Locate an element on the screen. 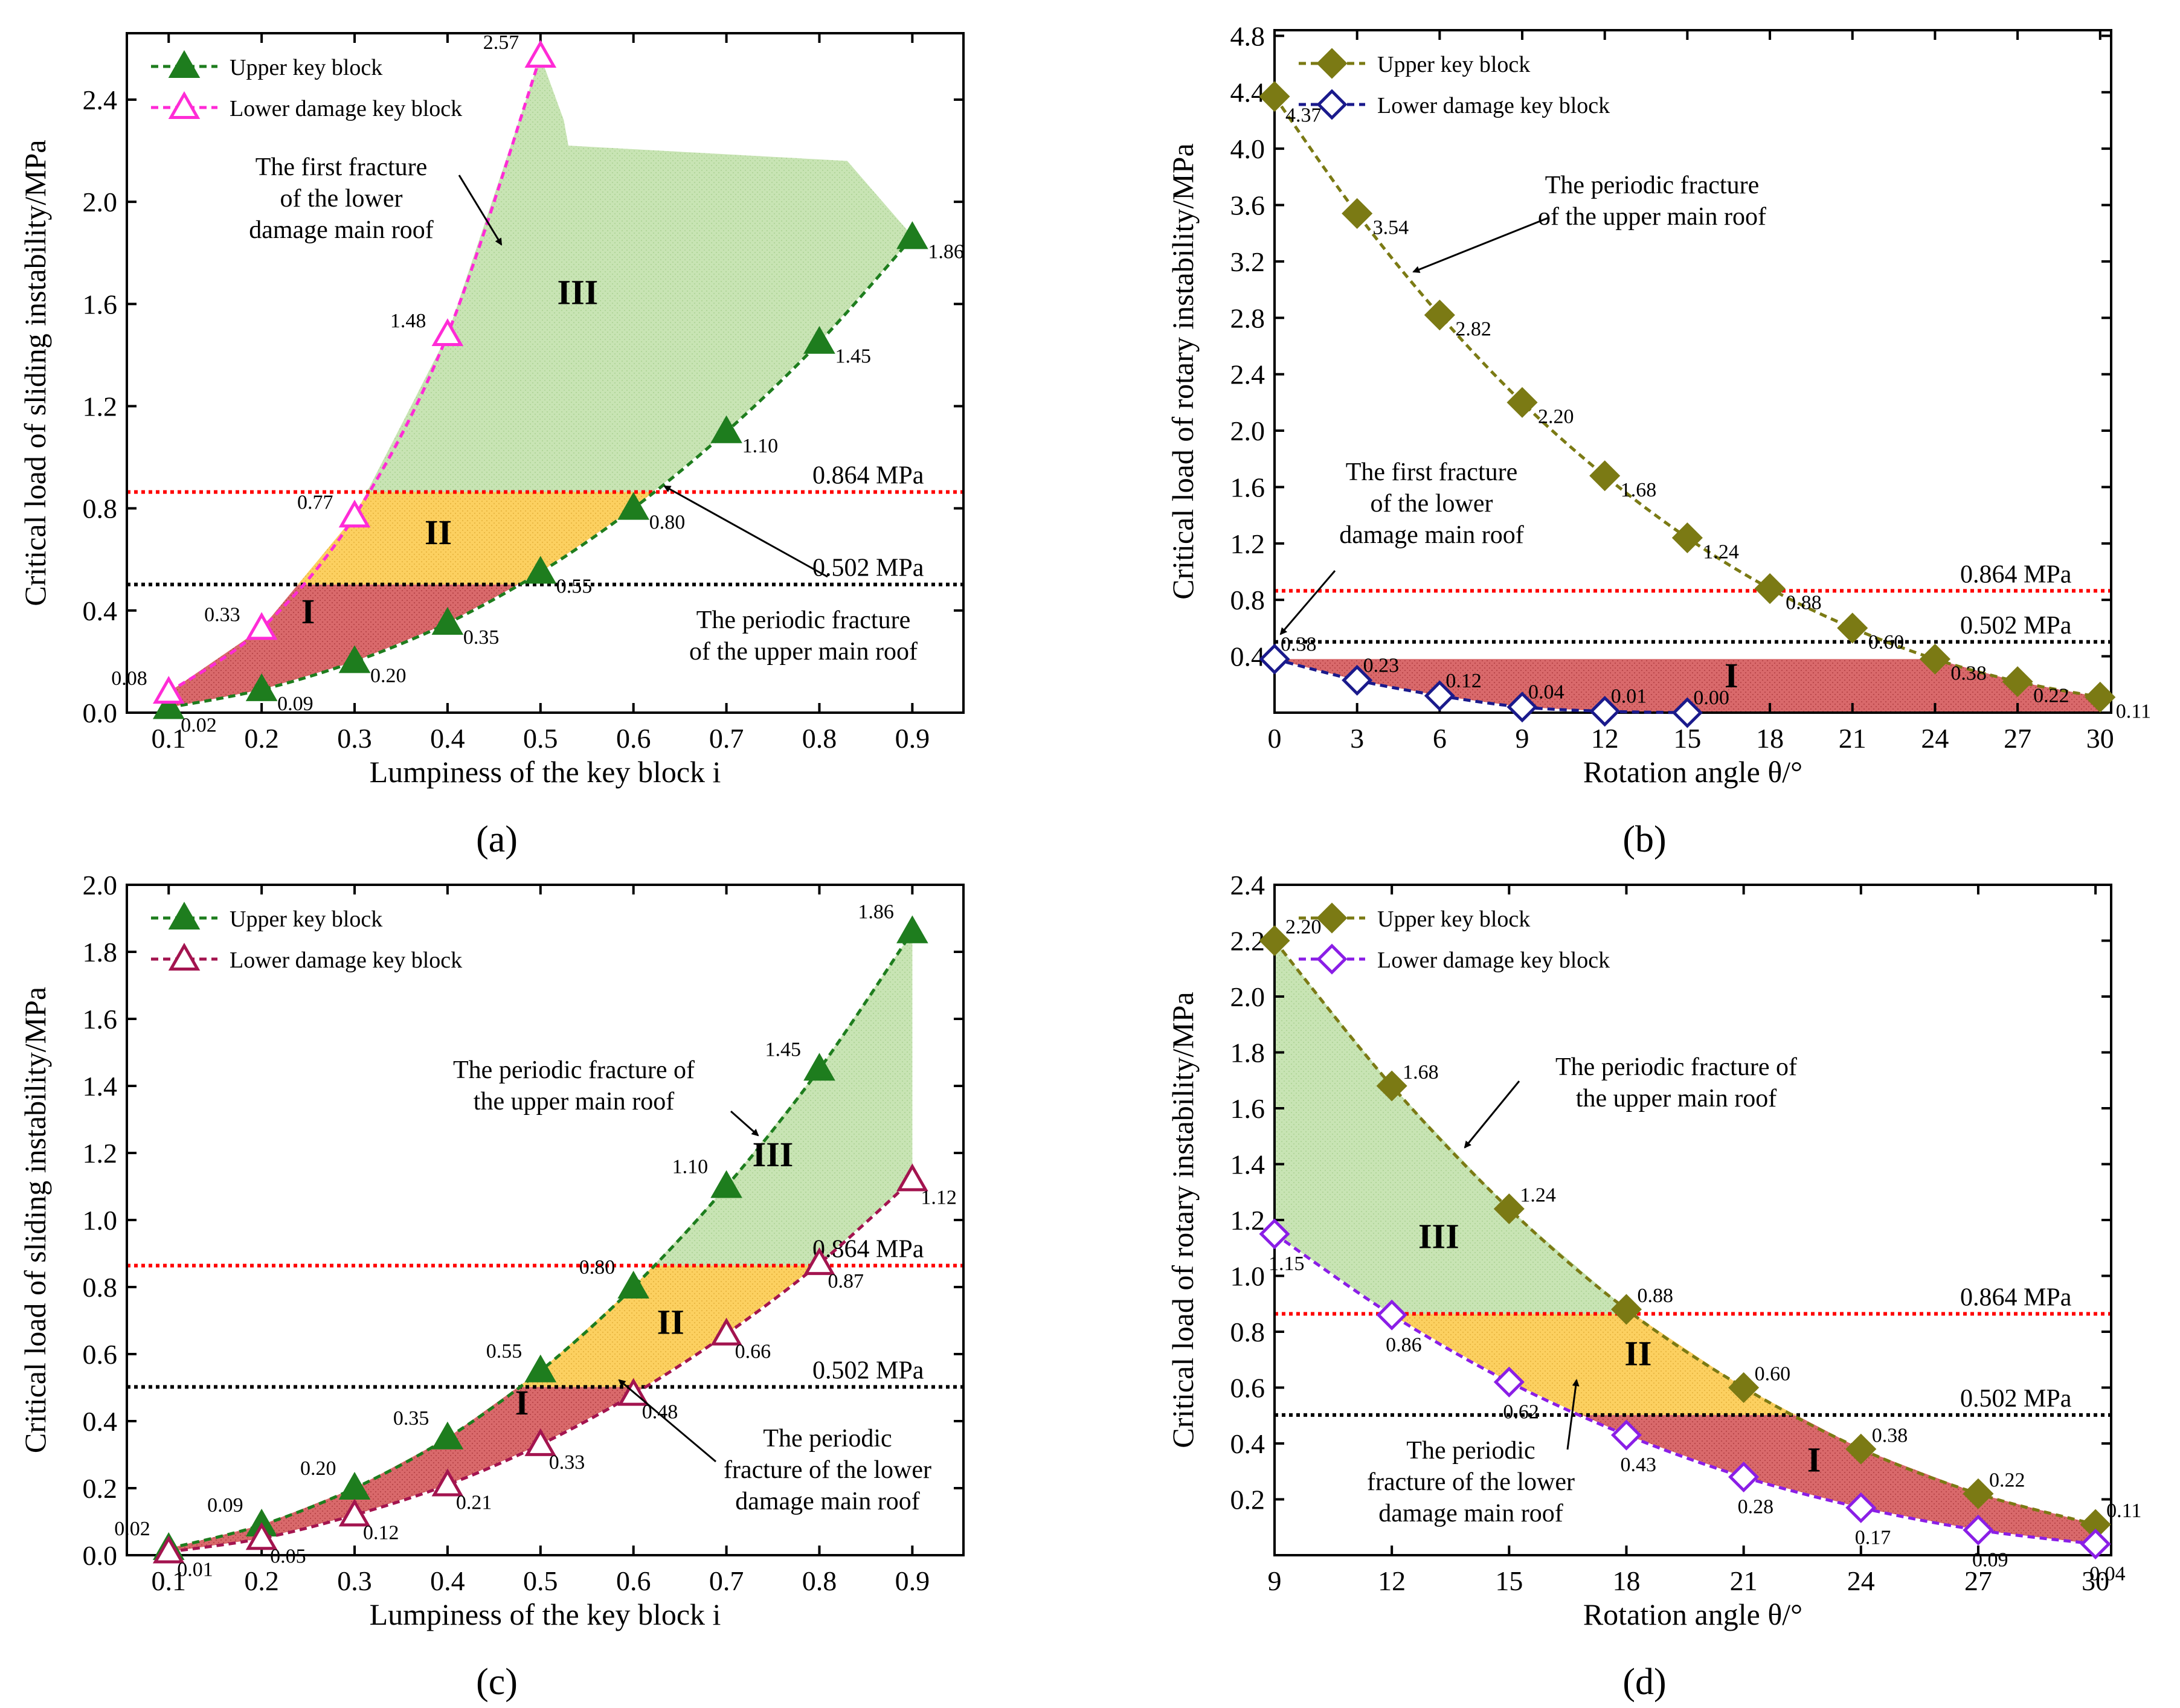 The image size is (2180, 1708). data-value-label: 0.11 is located at coordinates (2123, 1511).